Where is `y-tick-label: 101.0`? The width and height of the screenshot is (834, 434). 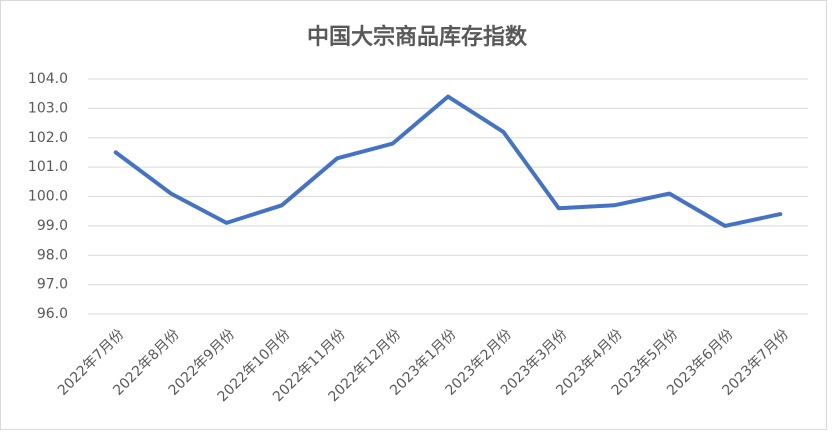
y-tick-label: 101.0 is located at coordinates (48, 167).